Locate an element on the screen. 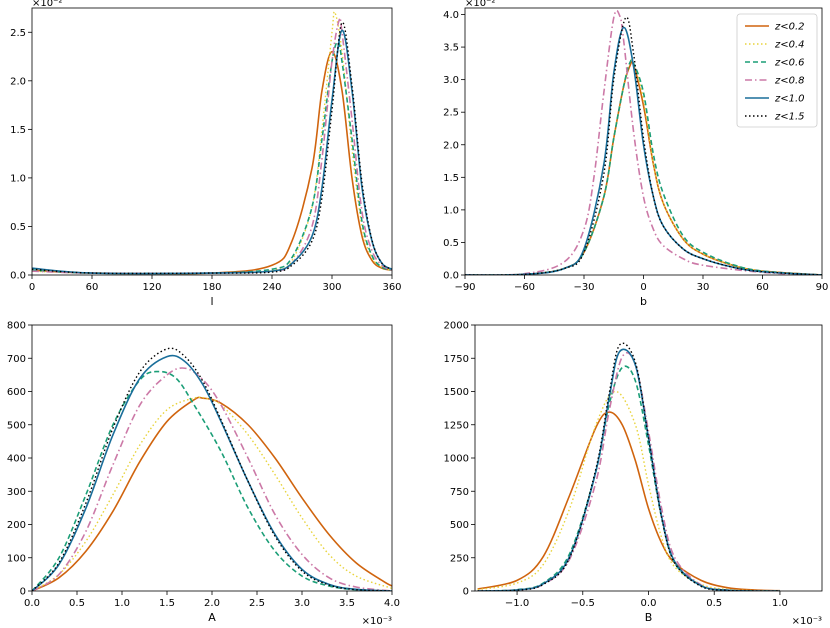  x-tick-label: 2.5 is located at coordinates (257, 603).